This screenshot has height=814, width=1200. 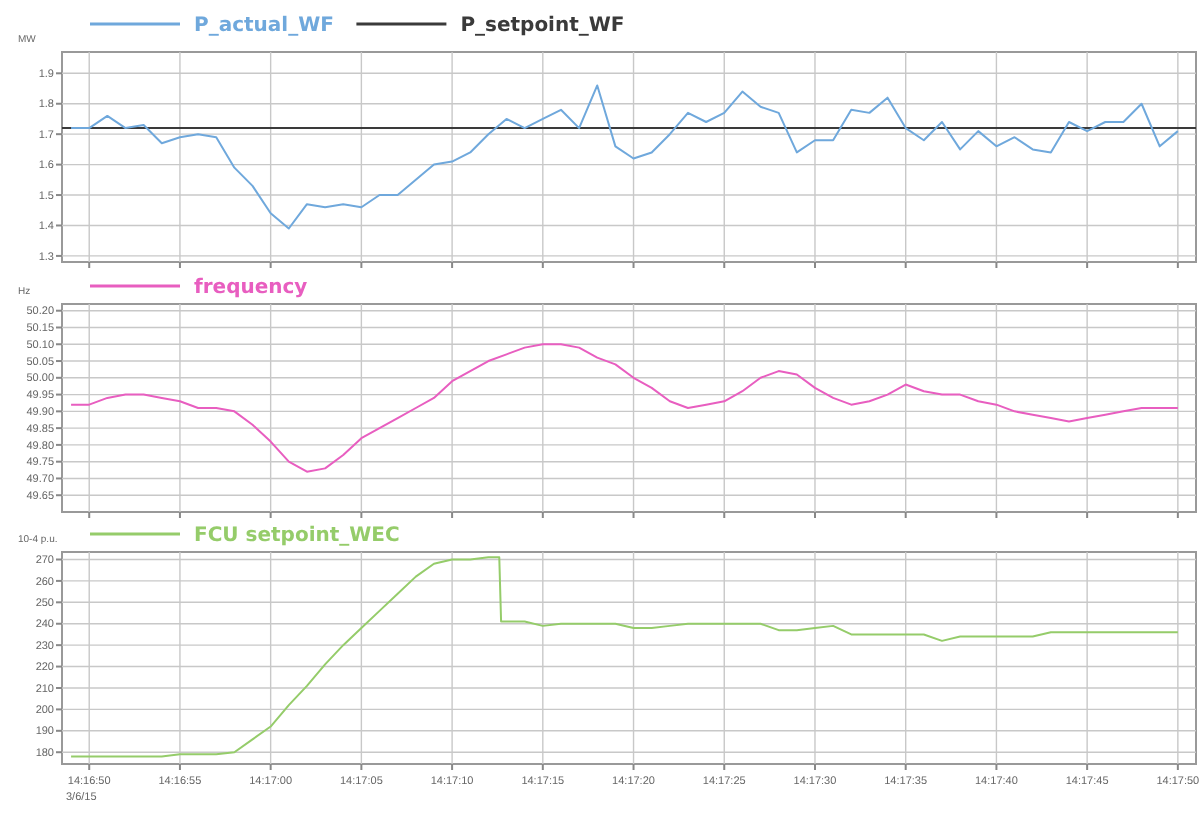 What do you see at coordinates (264, 26) in the screenshot?
I see `legend-label: P_actual_WF` at bounding box center [264, 26].